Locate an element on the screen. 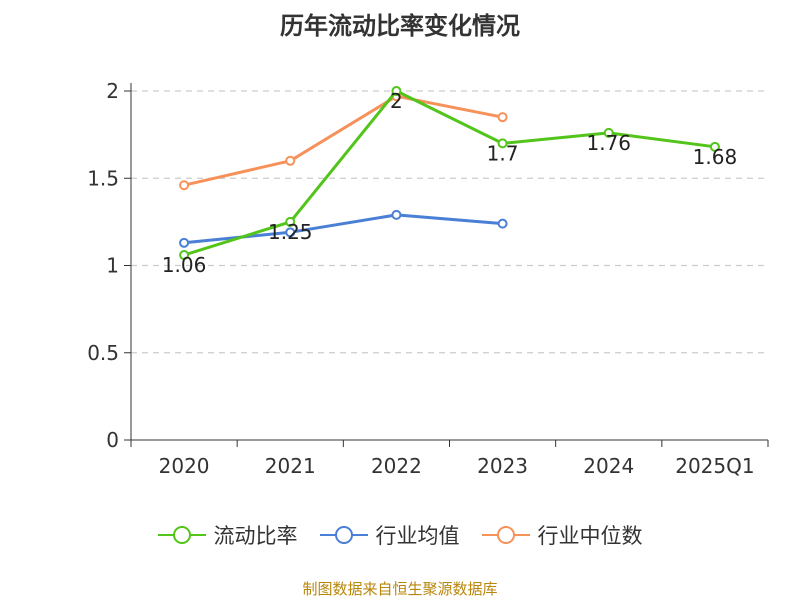  data-label: 2 is located at coordinates (396, 101).